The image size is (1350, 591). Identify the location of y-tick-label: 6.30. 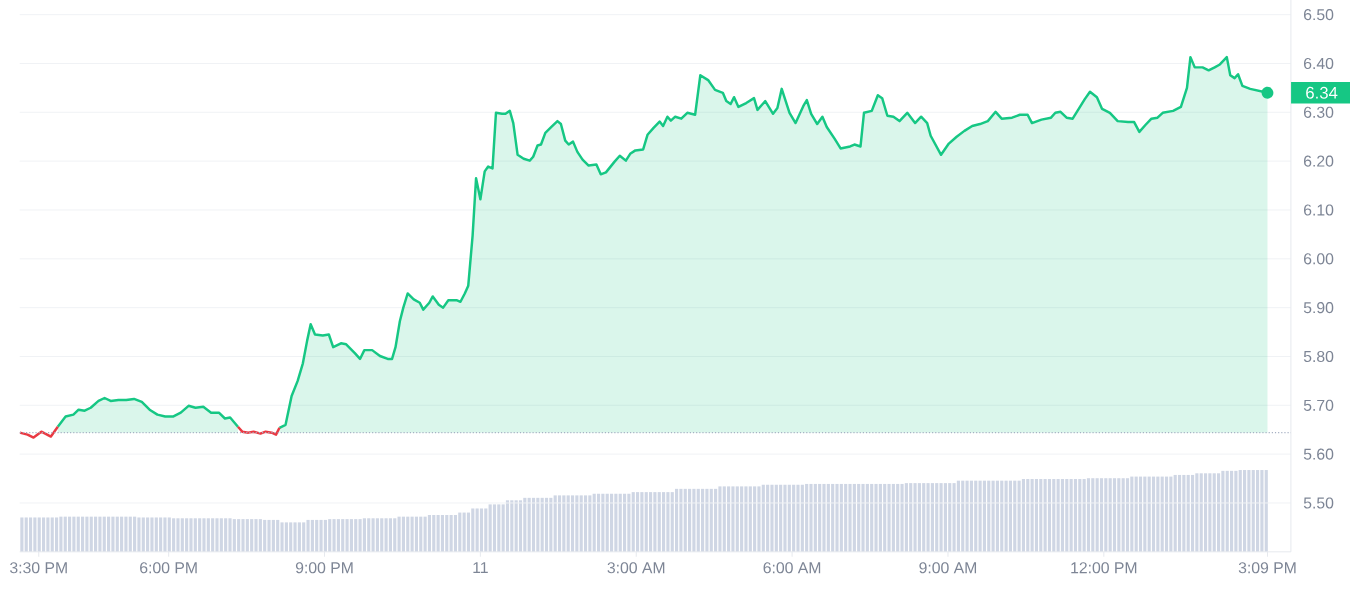
(1319, 112).